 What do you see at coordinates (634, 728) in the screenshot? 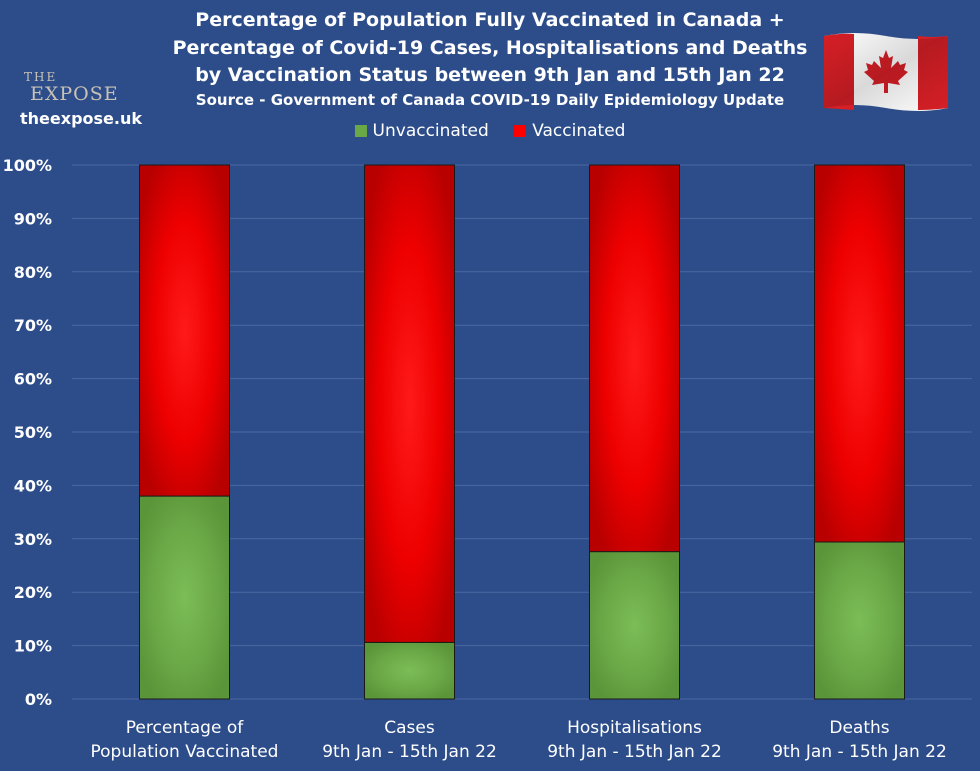
I see `x-tick-label: Hospitalisations` at bounding box center [634, 728].